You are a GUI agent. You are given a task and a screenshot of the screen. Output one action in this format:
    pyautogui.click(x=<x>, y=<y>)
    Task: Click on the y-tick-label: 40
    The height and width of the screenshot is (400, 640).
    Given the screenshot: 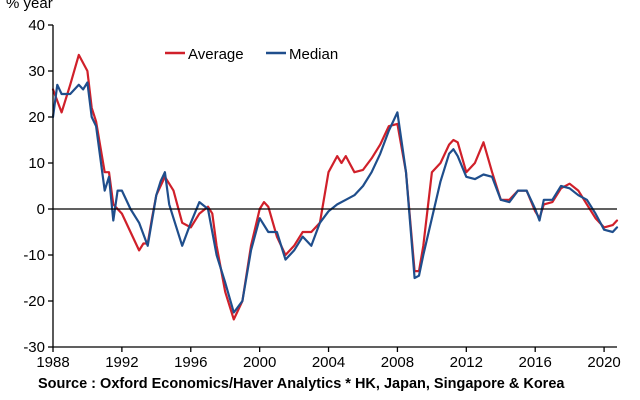 What is the action you would take?
    pyautogui.click(x=36, y=25)
    